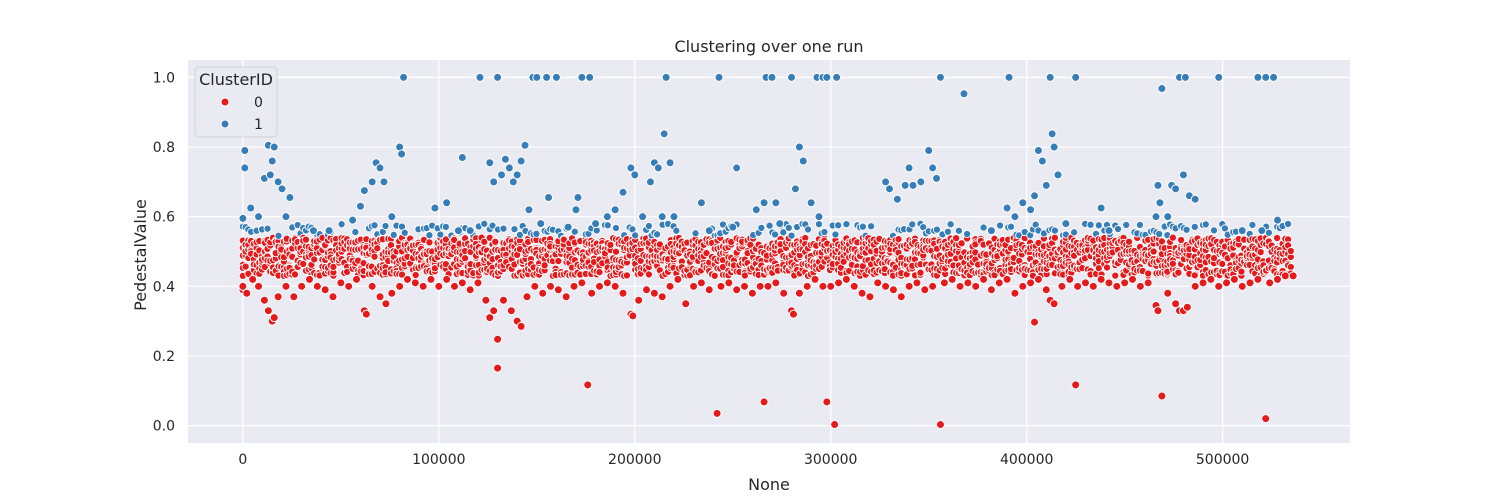  What do you see at coordinates (766, 249) in the screenshot?
I see `dense-band` at bounding box center [766, 249].